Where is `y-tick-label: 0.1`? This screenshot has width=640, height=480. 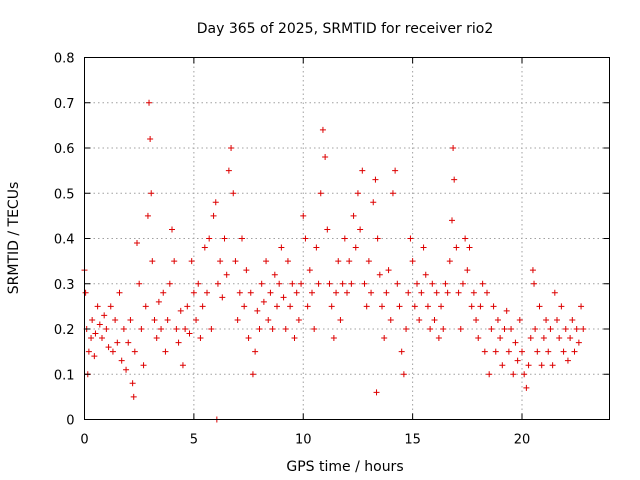
y-tick-label: 0.1 is located at coordinates (64, 375).